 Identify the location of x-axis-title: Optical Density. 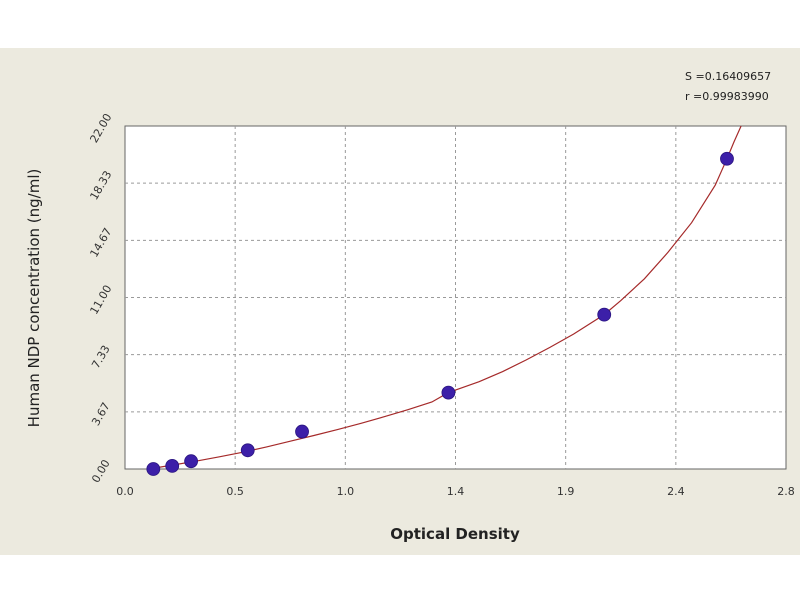
(455, 534).